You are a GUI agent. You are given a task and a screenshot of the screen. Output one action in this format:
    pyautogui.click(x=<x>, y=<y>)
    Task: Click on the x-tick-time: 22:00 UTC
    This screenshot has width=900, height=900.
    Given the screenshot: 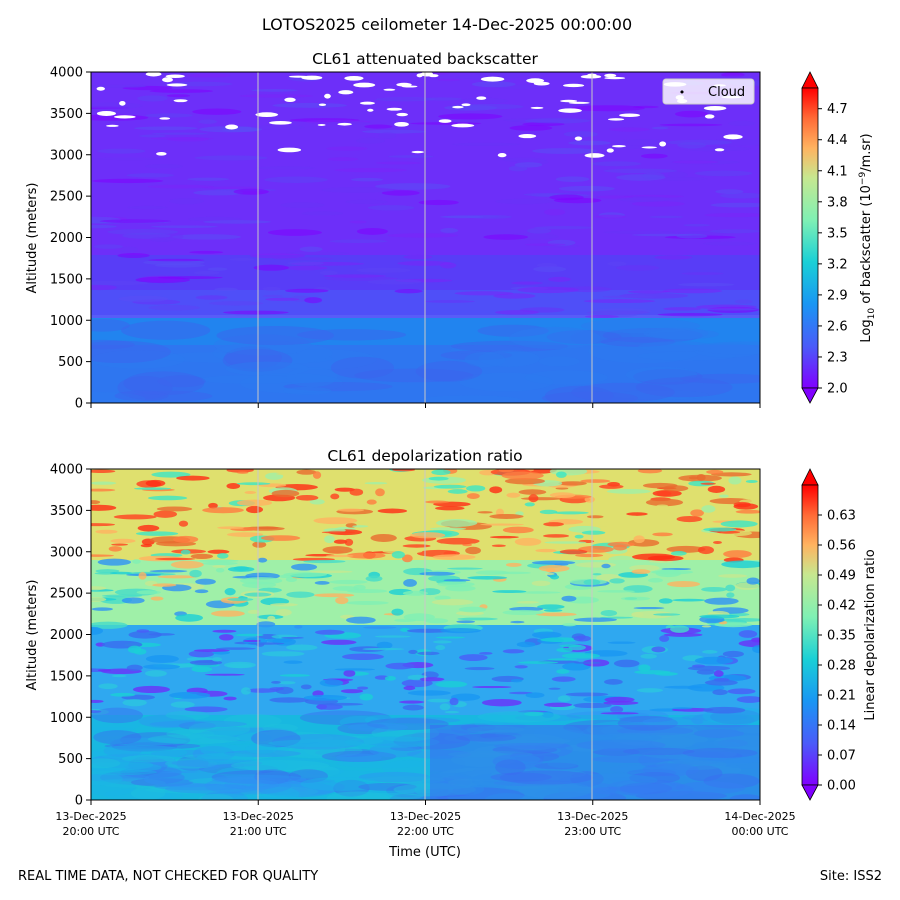 What is the action you would take?
    pyautogui.click(x=425, y=831)
    